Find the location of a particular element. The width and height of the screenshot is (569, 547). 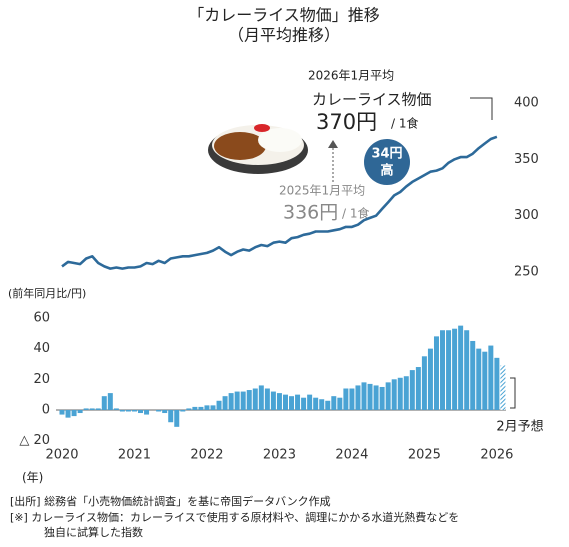

note: 独自に試算した指数 is located at coordinates (93, 532).